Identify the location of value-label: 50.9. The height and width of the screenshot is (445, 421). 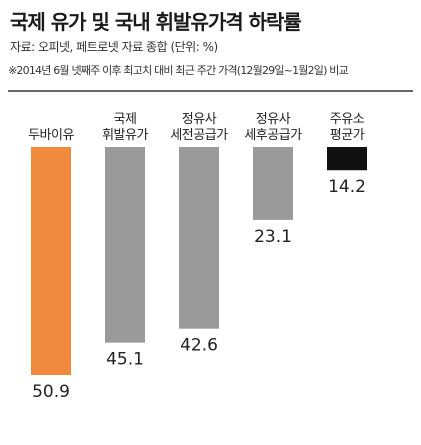
(51, 392).